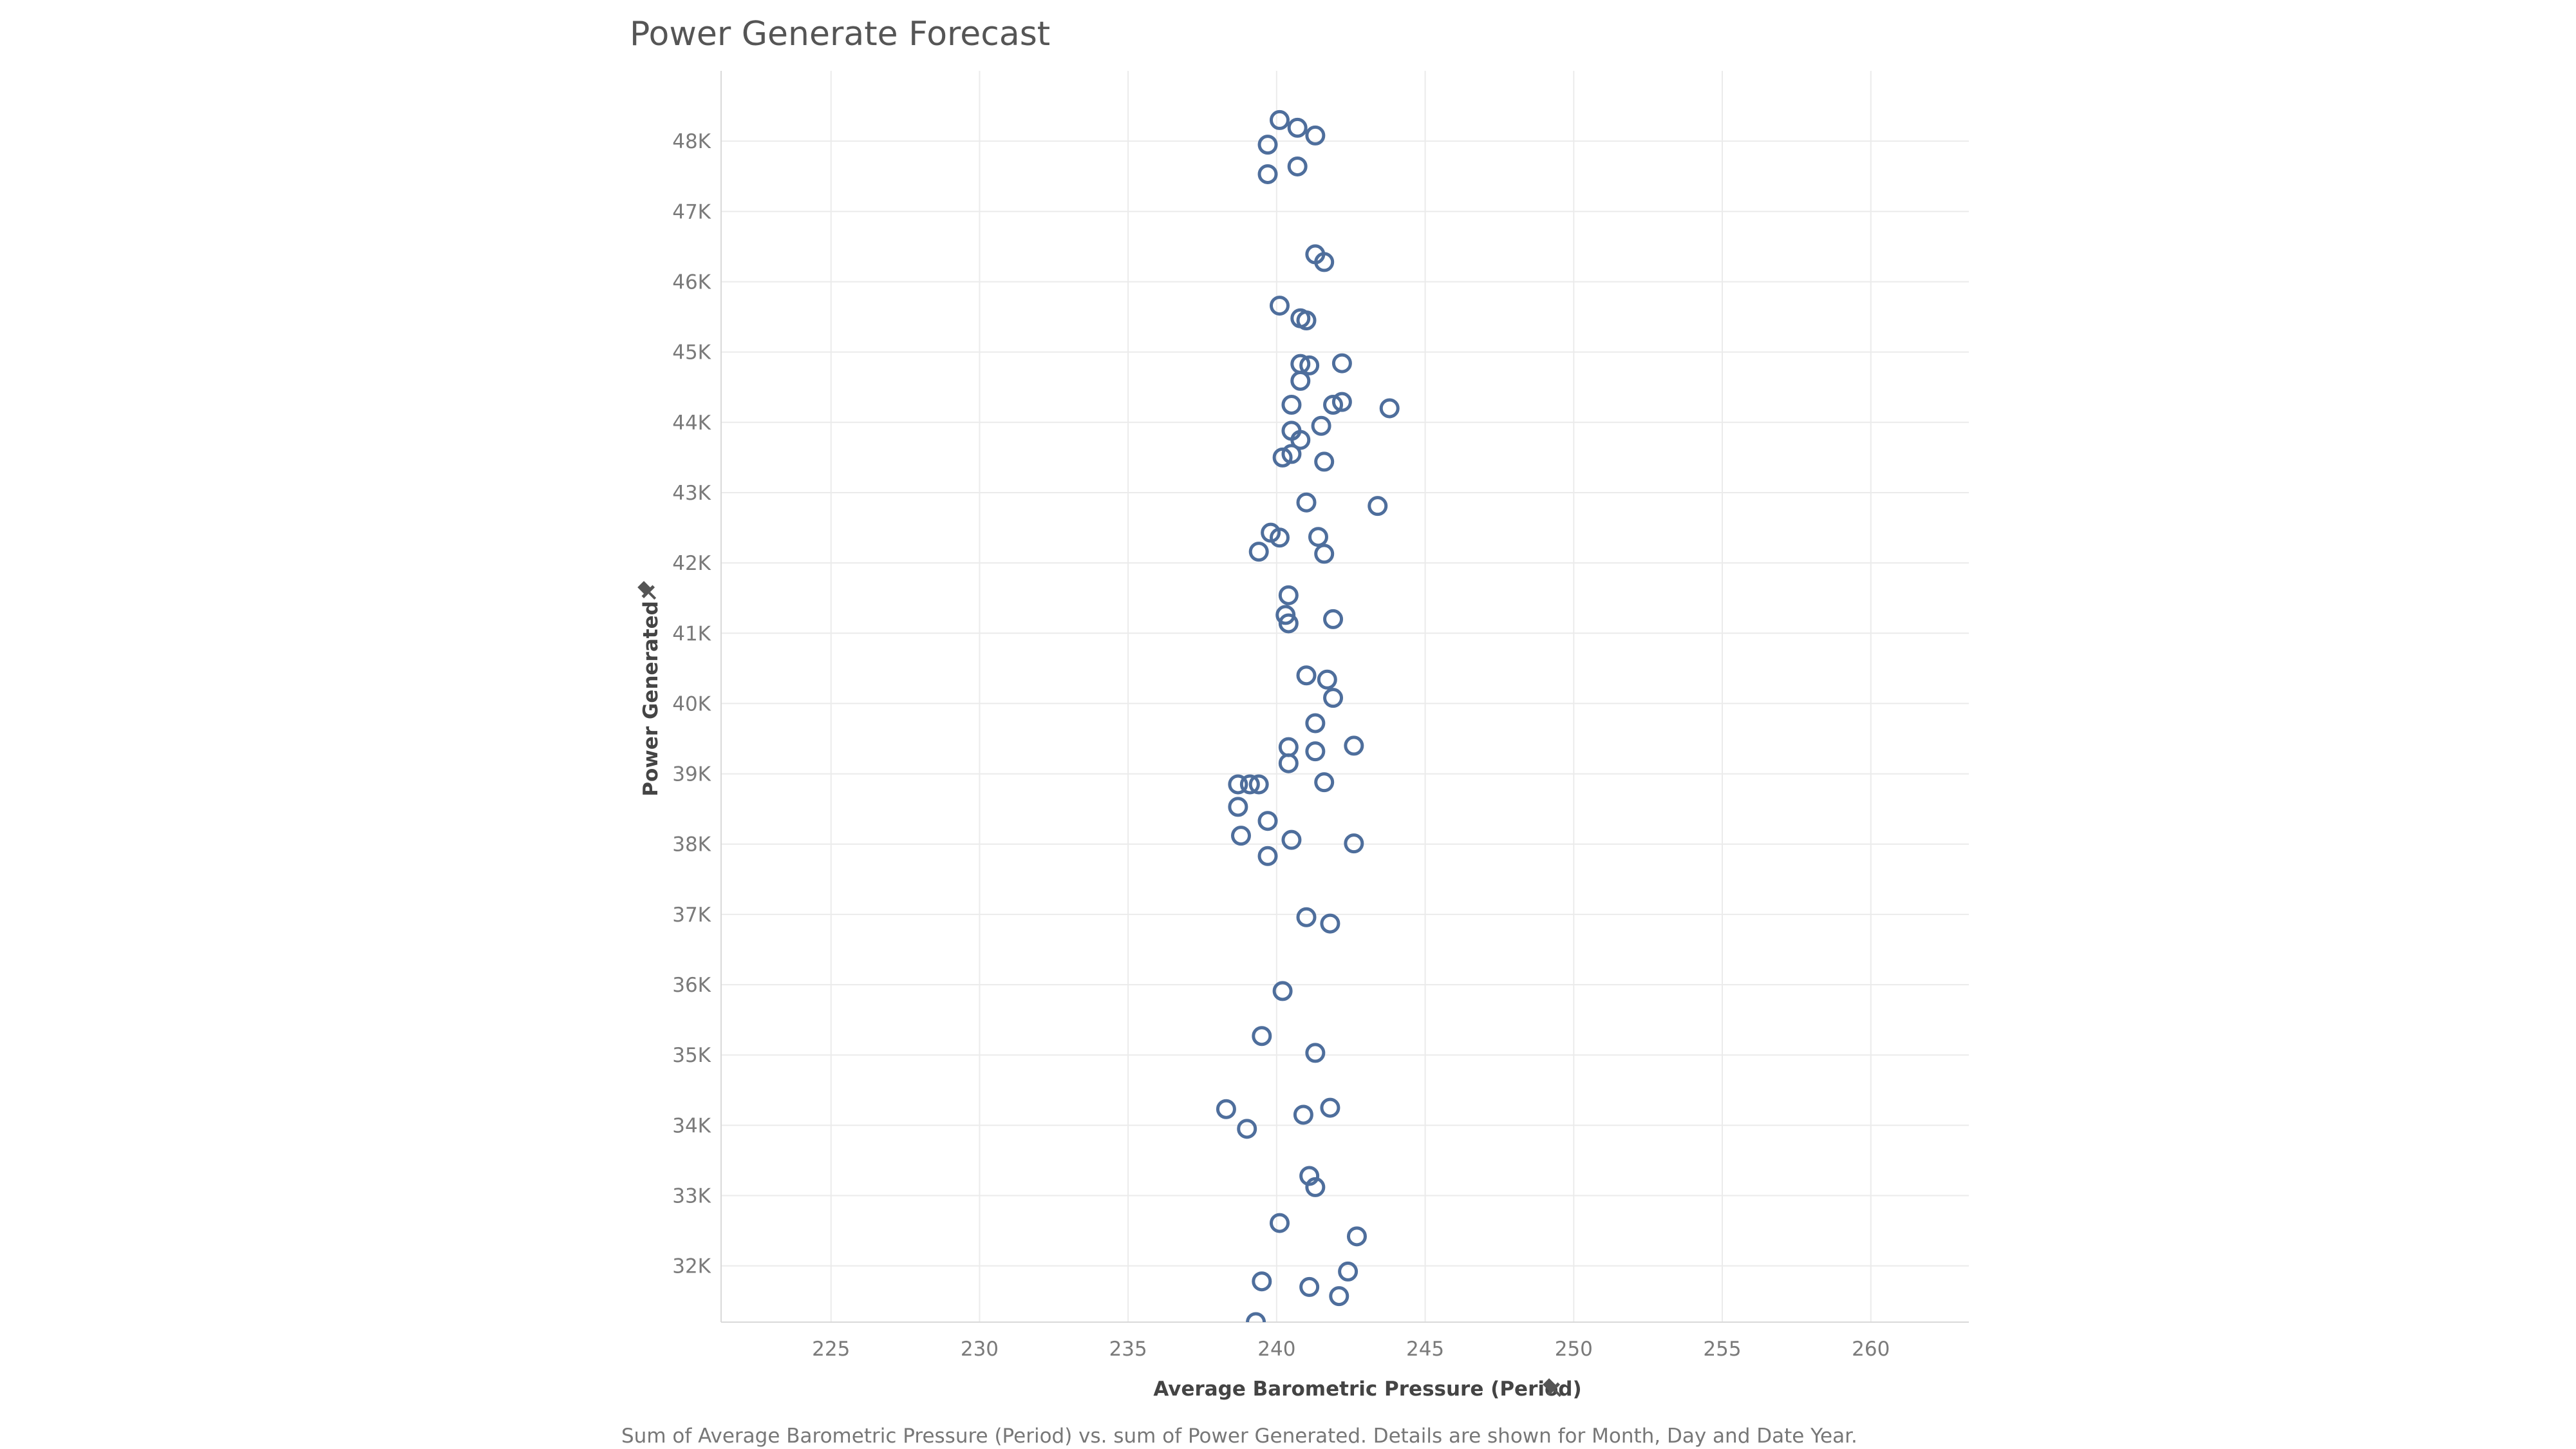  What do you see at coordinates (1276, 1349) in the screenshot?
I see `x-tick-label: 240` at bounding box center [1276, 1349].